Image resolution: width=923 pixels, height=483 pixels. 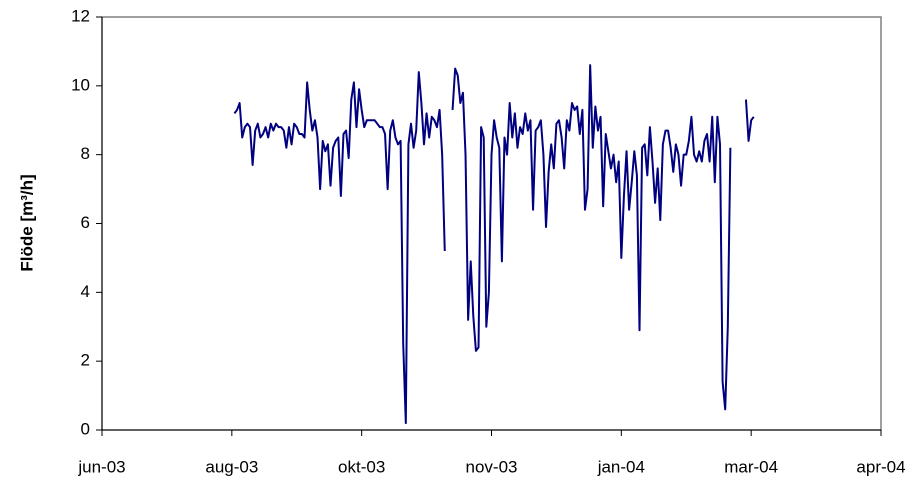 I want to click on y-tick-label: 10, so click(x=80, y=84).